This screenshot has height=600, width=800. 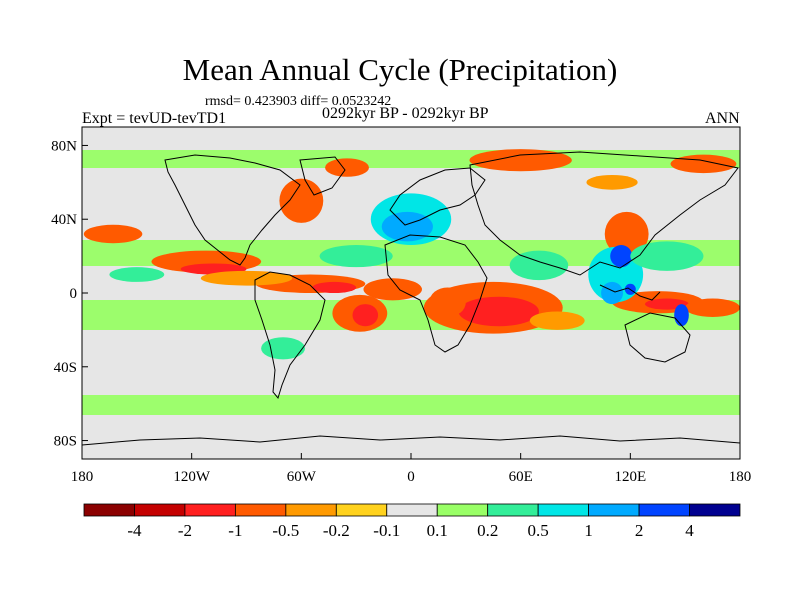 I want to click on band-arctic, so click(x=411, y=159).